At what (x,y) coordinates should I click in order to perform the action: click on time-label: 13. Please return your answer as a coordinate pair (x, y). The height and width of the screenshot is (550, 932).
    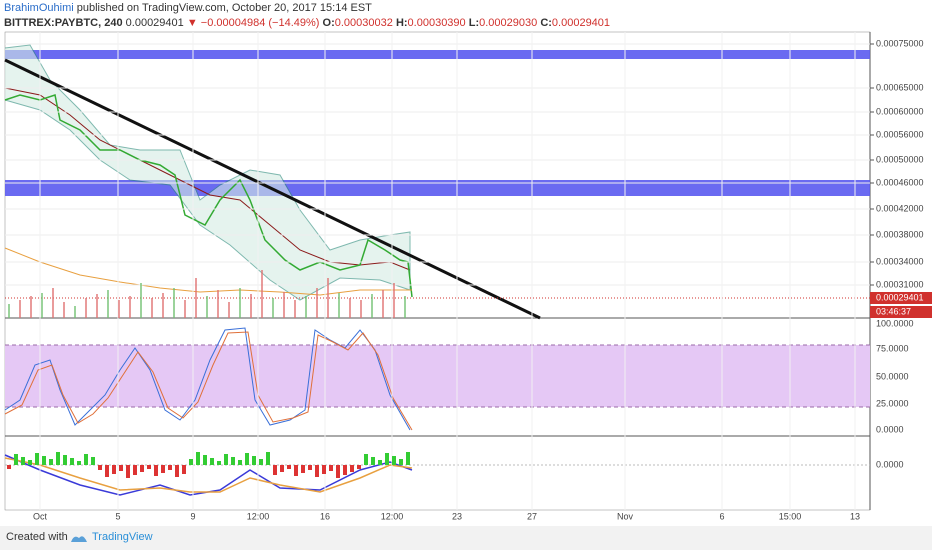
    Looking at the image, I should click on (855, 516).